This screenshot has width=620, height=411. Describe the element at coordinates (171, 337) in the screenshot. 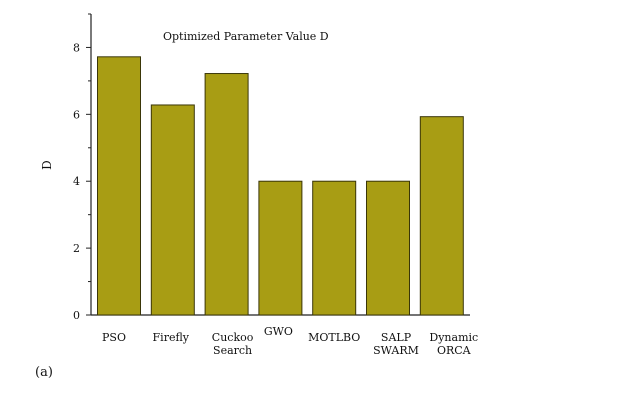

I see `x-tick-label: Firefly` at that location.